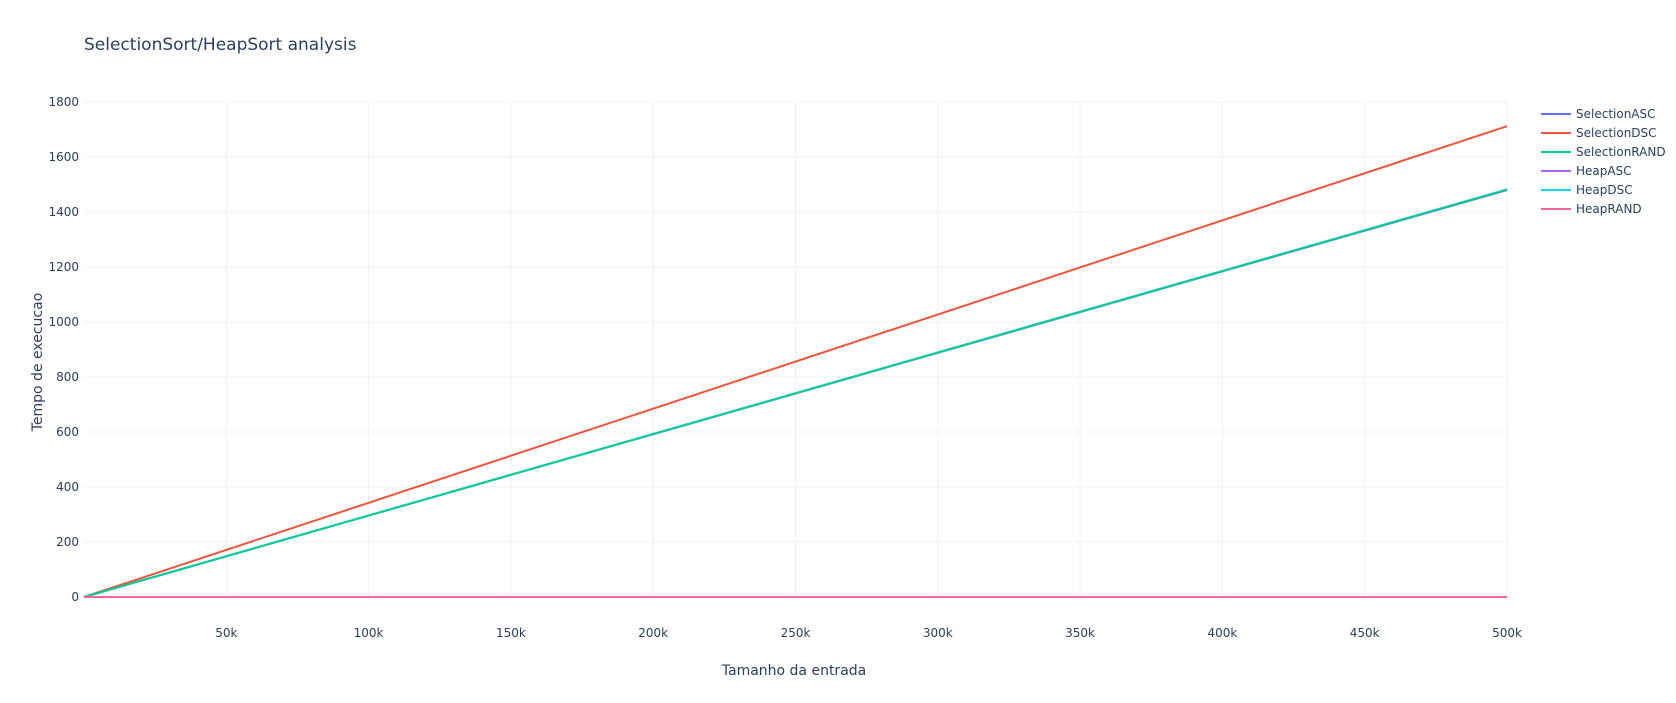  What do you see at coordinates (938, 633) in the screenshot?
I see `x-tick-label: 300k` at bounding box center [938, 633].